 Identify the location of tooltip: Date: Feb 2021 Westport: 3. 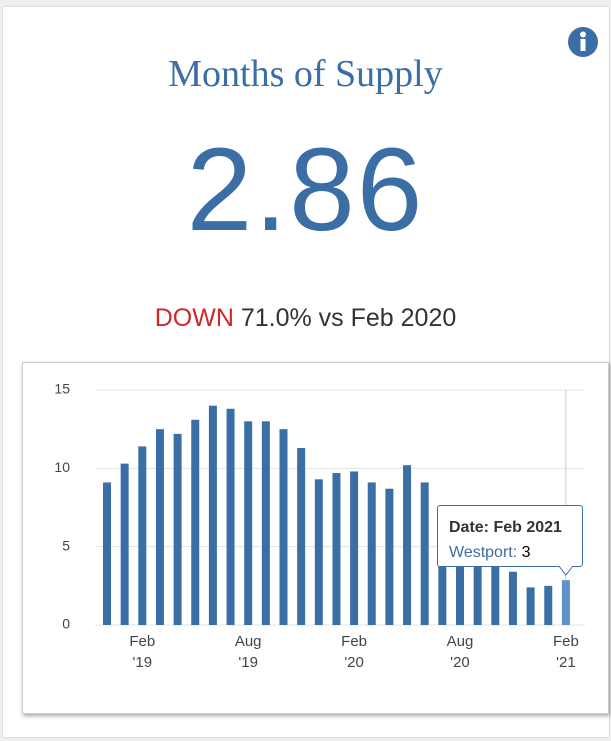
(510, 536).